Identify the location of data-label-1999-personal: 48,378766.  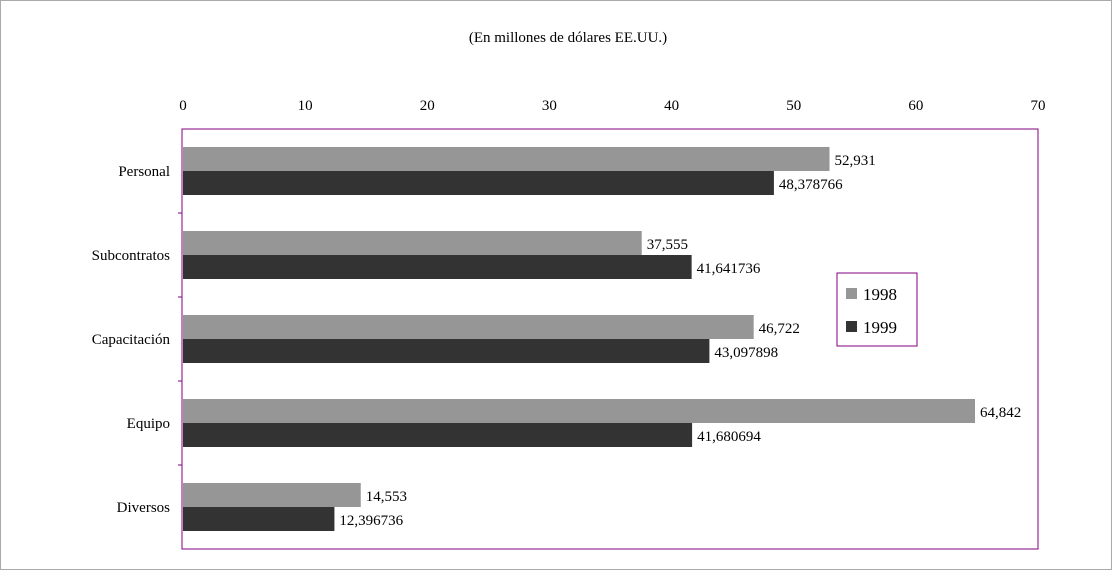
(811, 185).